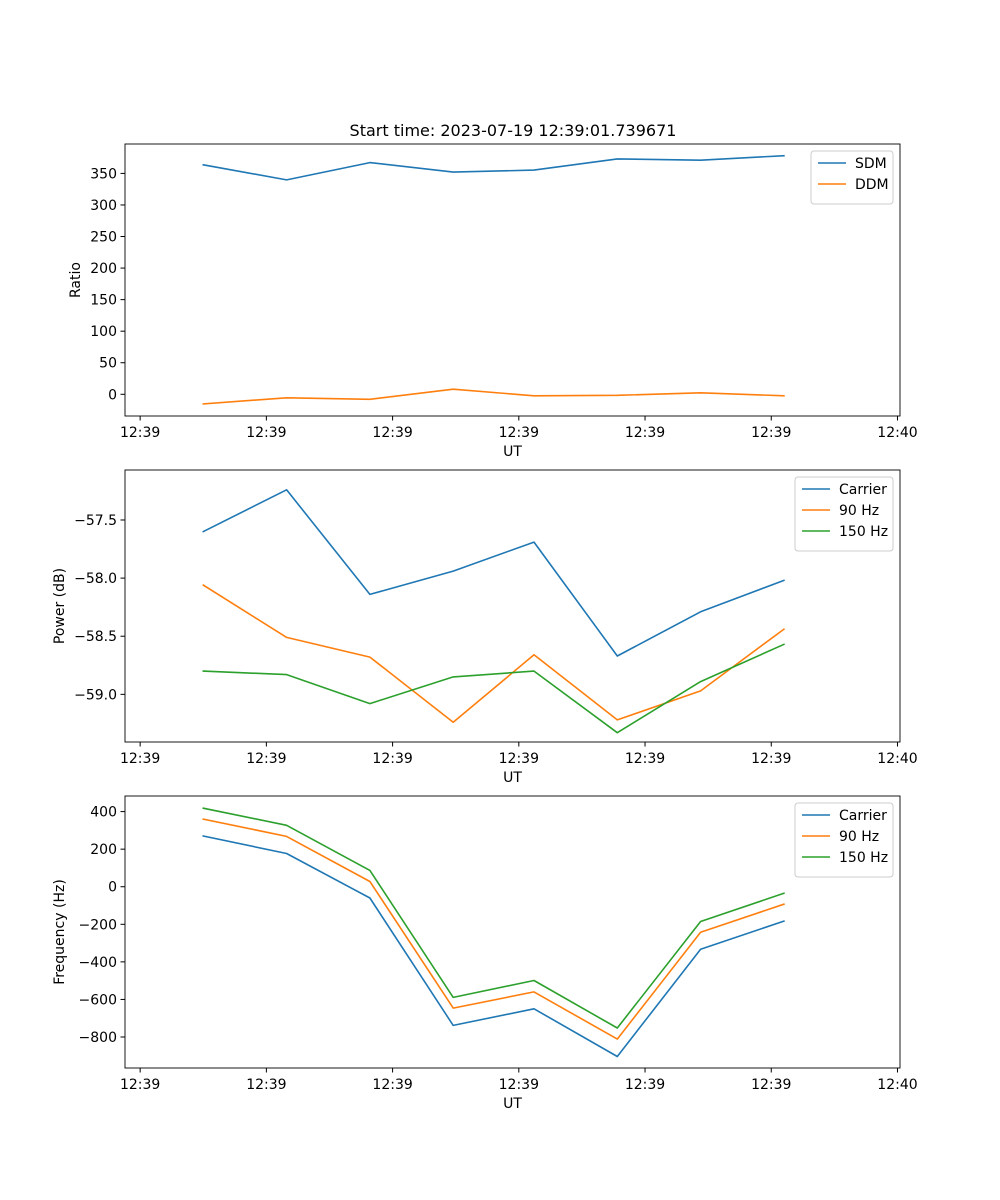 The width and height of the screenshot is (1000, 1200). What do you see at coordinates (98, 963) in the screenshot?
I see `frequency-y-tick-label: −400` at bounding box center [98, 963].